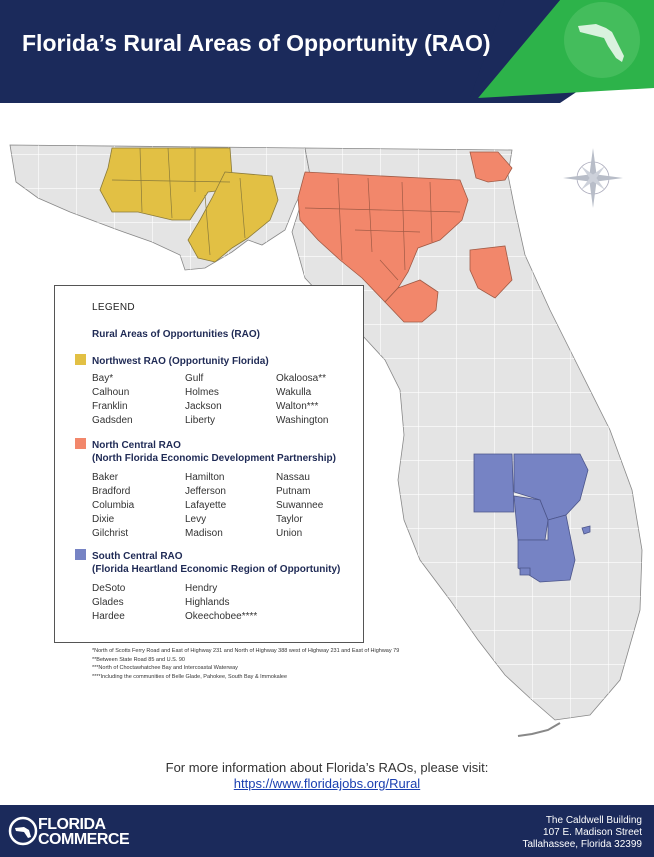 This screenshot has width=654, height=857. Describe the element at coordinates (405, 237) in the screenshot. I see `north-central-rao-region` at that location.